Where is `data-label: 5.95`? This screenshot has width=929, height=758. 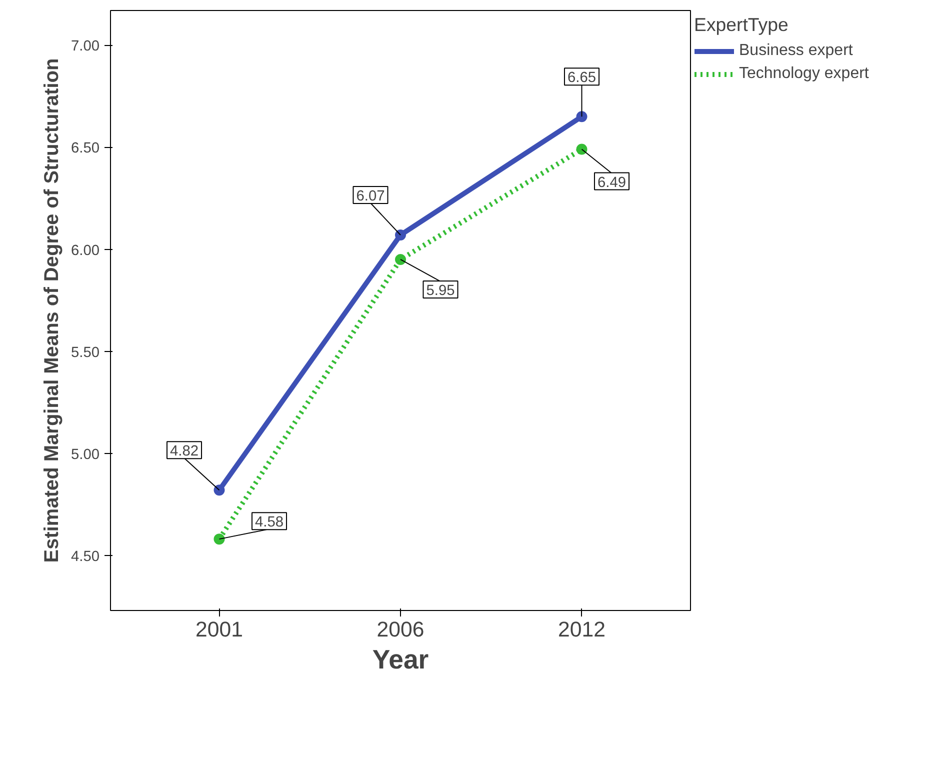
data-label: 5.95 is located at coordinates (440, 290).